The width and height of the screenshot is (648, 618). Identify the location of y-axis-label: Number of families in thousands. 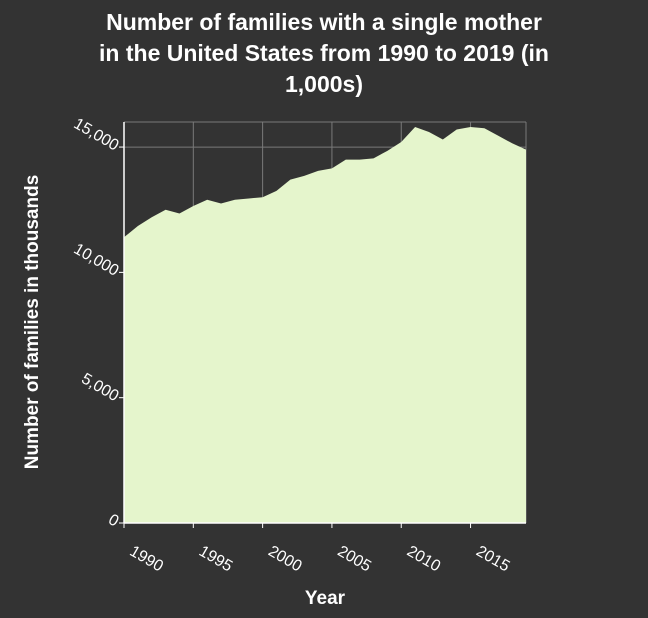
(32, 322).